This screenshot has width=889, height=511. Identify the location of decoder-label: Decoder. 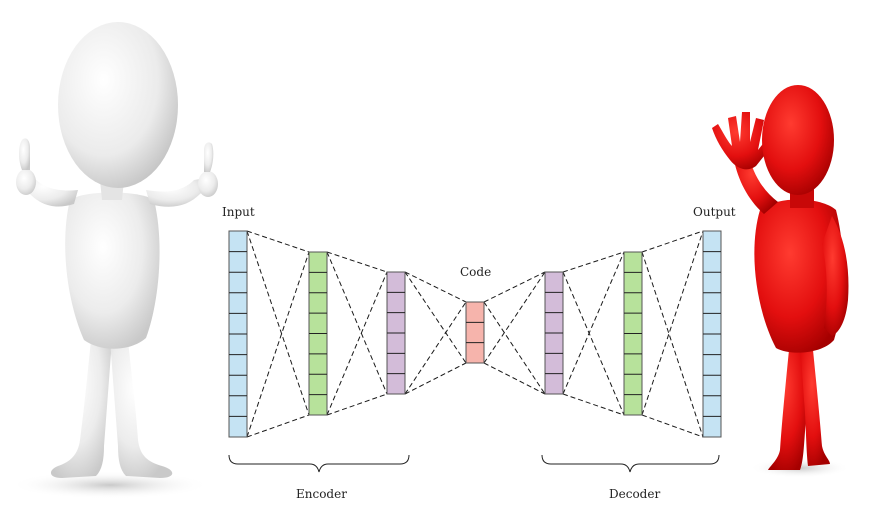
(634, 494).